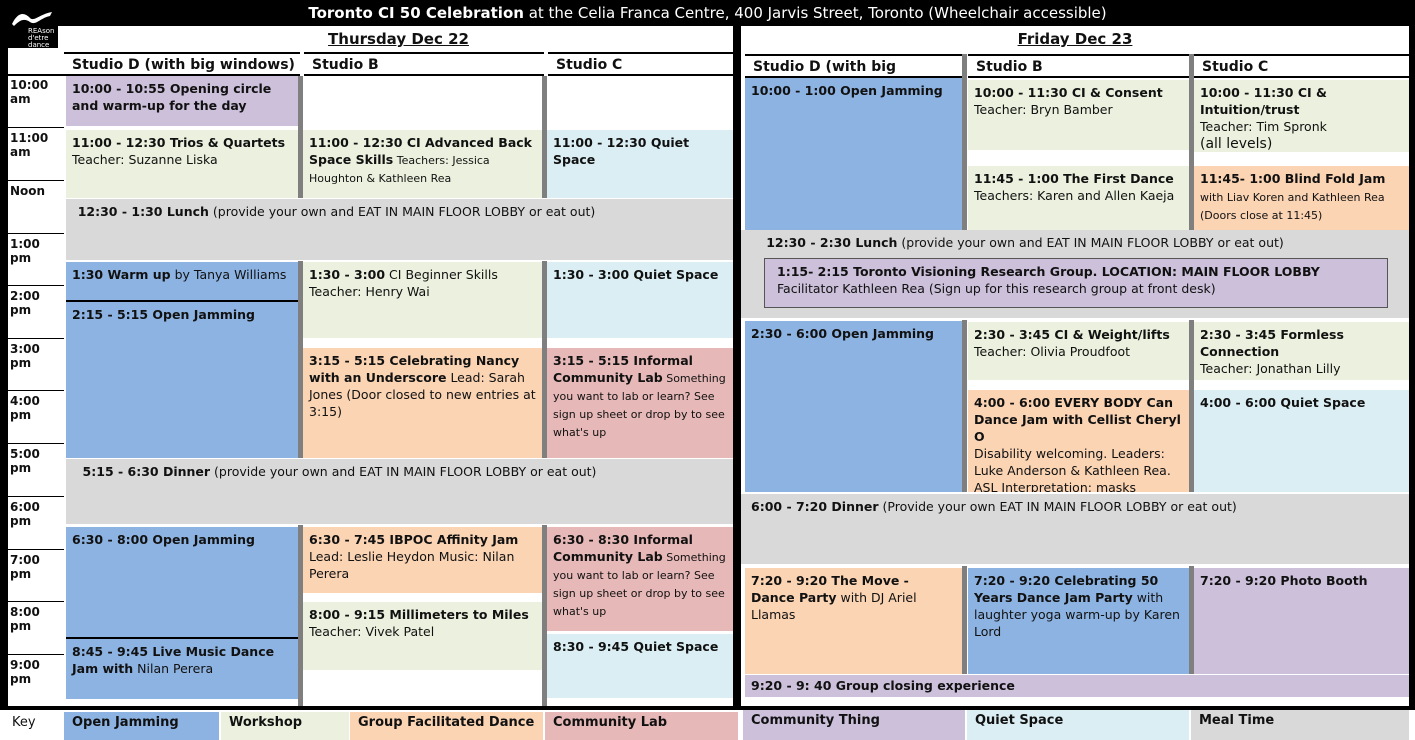  Describe the element at coordinates (141, 726) in the screenshot. I see `key-open-jamming: Open Jamming` at that location.